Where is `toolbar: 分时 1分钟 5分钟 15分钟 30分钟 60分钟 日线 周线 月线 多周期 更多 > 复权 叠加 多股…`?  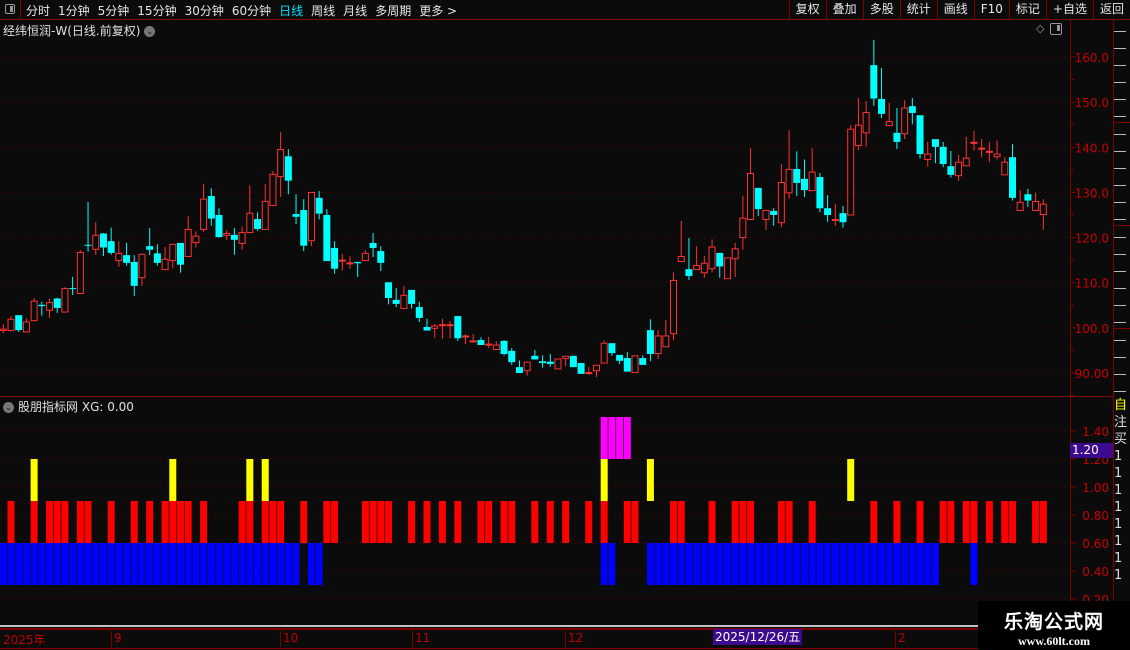 toolbar: 分时 1分钟 5分钟 15分钟 30分钟 60分钟 日线 周线 月线 多周期 更多 > 复权 叠加 多股… is located at coordinates (565, 10).